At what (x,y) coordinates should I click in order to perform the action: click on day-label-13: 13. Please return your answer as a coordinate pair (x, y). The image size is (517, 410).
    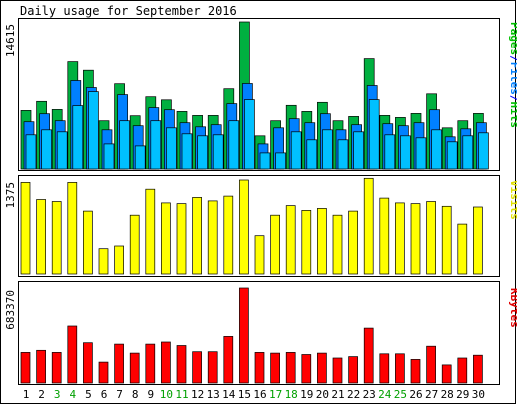
    Looking at the image, I should click on (213, 394).